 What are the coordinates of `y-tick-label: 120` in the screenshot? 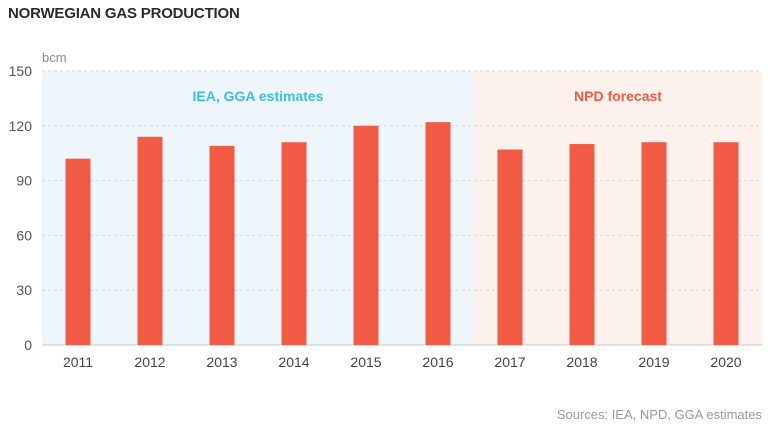 It's located at (21, 126).